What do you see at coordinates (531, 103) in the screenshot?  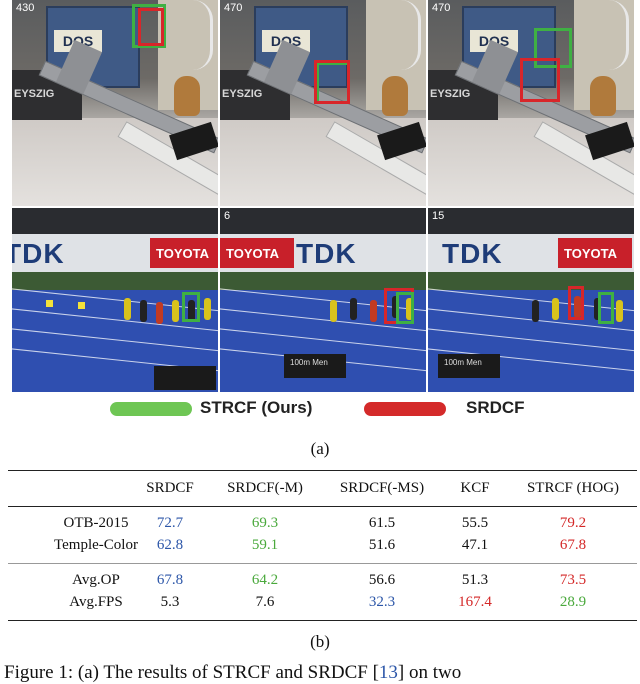 I see `frame-workshop-3: DOS EYSZIG 470` at bounding box center [531, 103].